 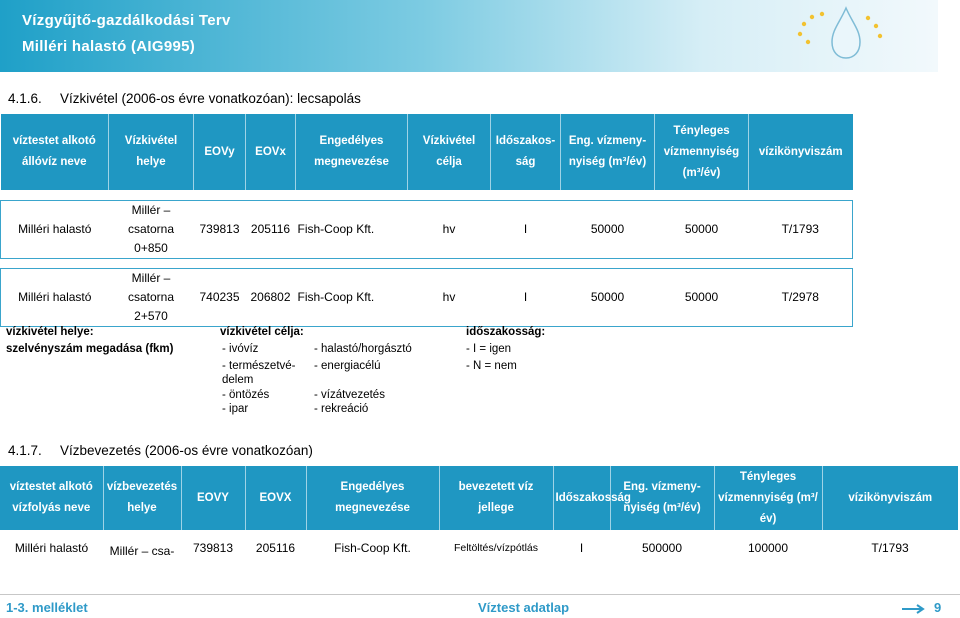 I want to click on legend-place-desc: szelvényszám megadása (fkm), so click(x=90, y=349).